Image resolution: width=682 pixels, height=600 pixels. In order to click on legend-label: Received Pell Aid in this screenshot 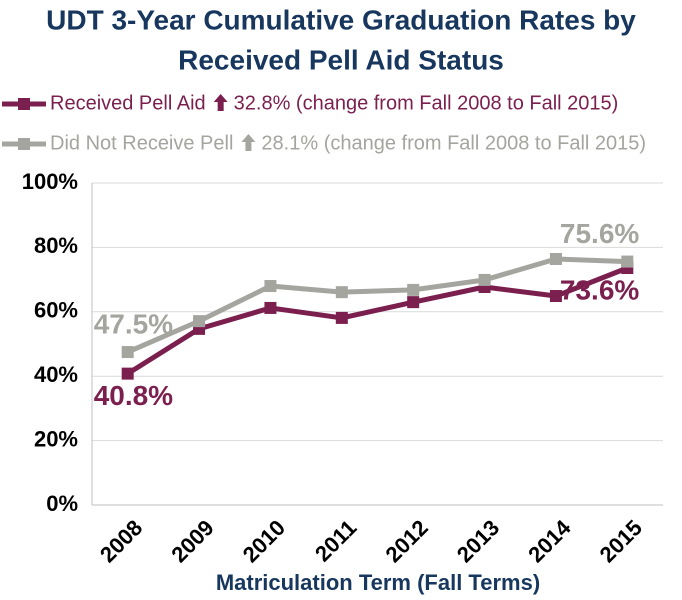, I will do `click(128, 103)`.